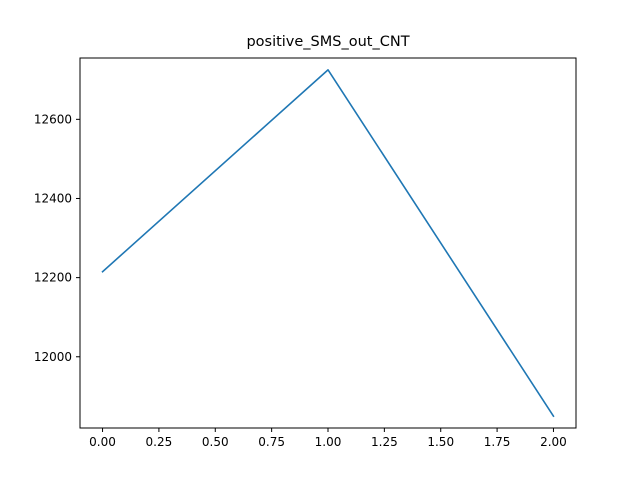 This screenshot has width=640, height=480. Describe the element at coordinates (384, 442) in the screenshot. I see `x-tick-label: 1.25` at that location.